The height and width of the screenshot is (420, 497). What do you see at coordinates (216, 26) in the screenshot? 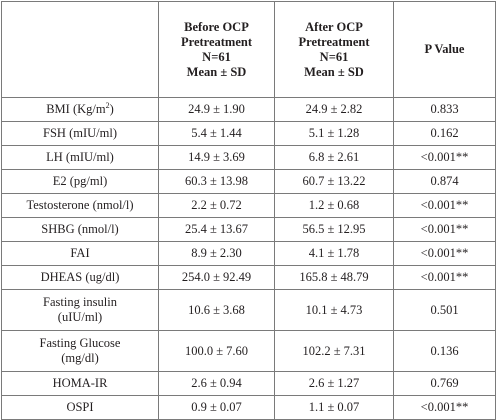
I see `header-before-line-1: Before OCP` at bounding box center [216, 26].